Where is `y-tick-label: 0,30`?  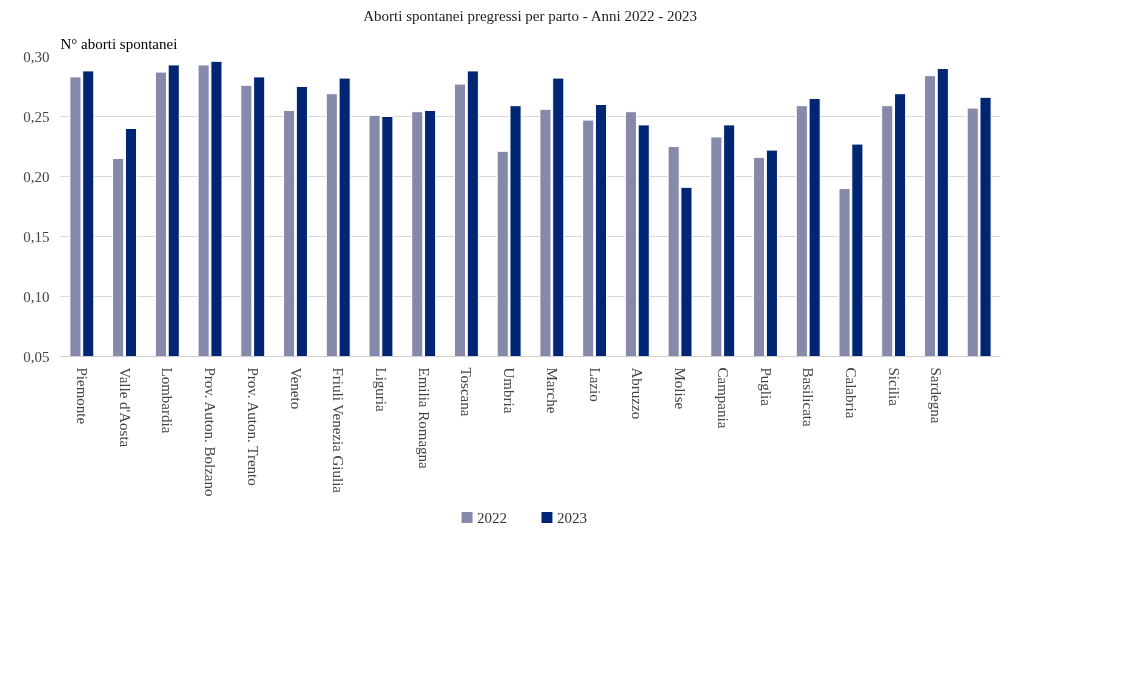
y-tick-label: 0,30 is located at coordinates (36, 56).